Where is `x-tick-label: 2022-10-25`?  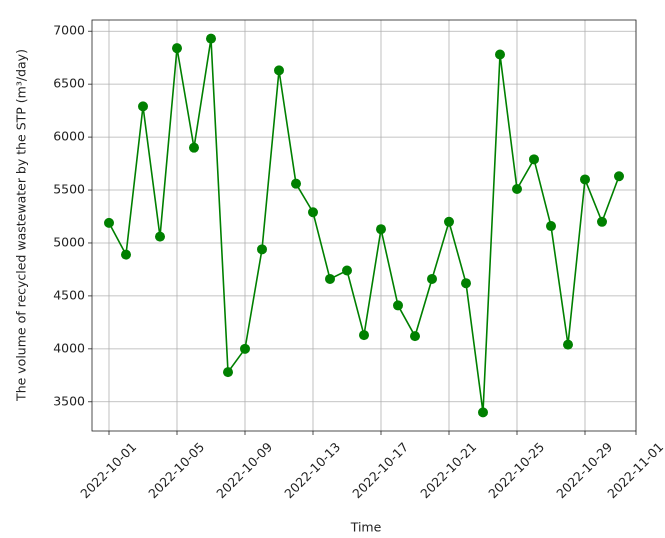 x-tick-label: 2022-10-25 is located at coordinates (516, 470).